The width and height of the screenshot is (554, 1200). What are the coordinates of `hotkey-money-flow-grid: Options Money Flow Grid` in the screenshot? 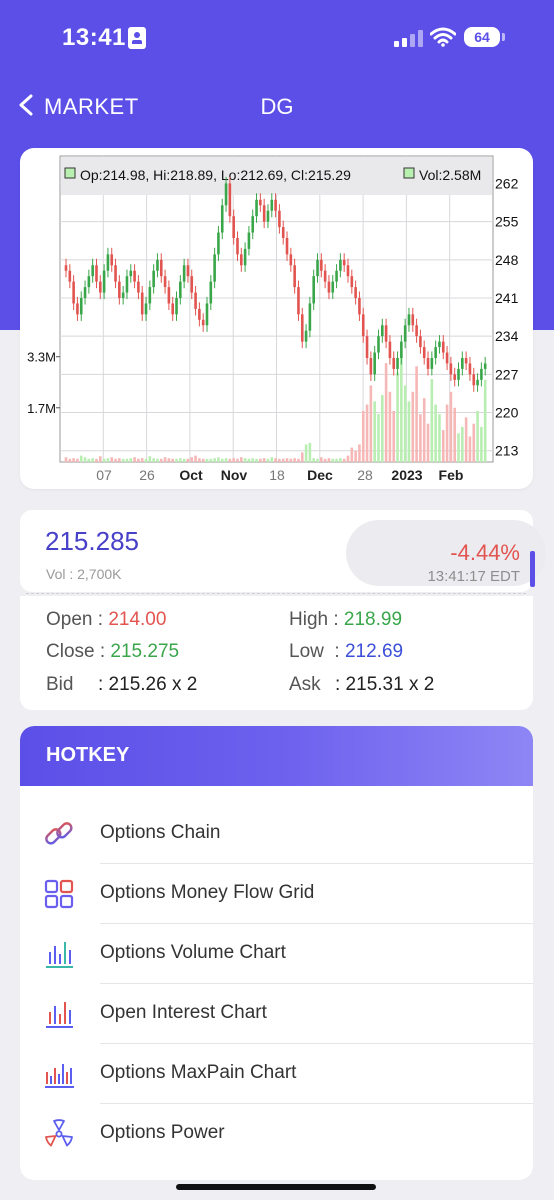 It's located at (276, 894).